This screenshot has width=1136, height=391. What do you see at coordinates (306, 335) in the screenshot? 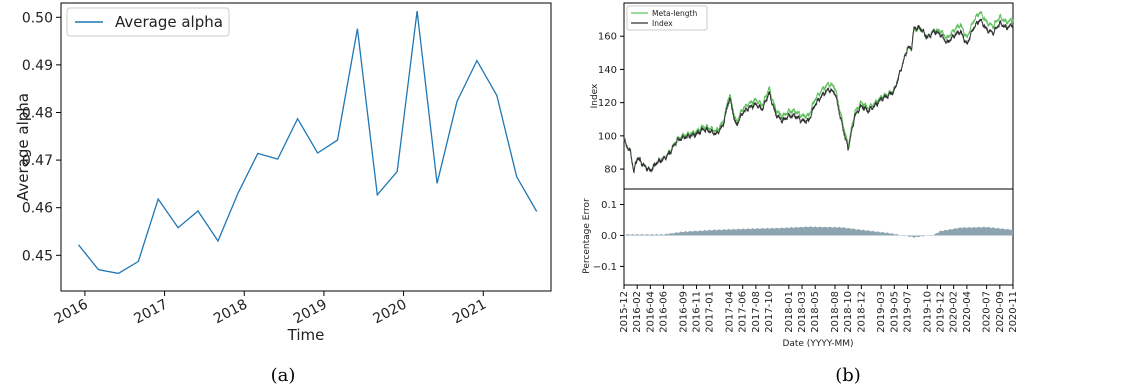
I see `chart-a-x-axis-label: Time` at bounding box center [306, 335].